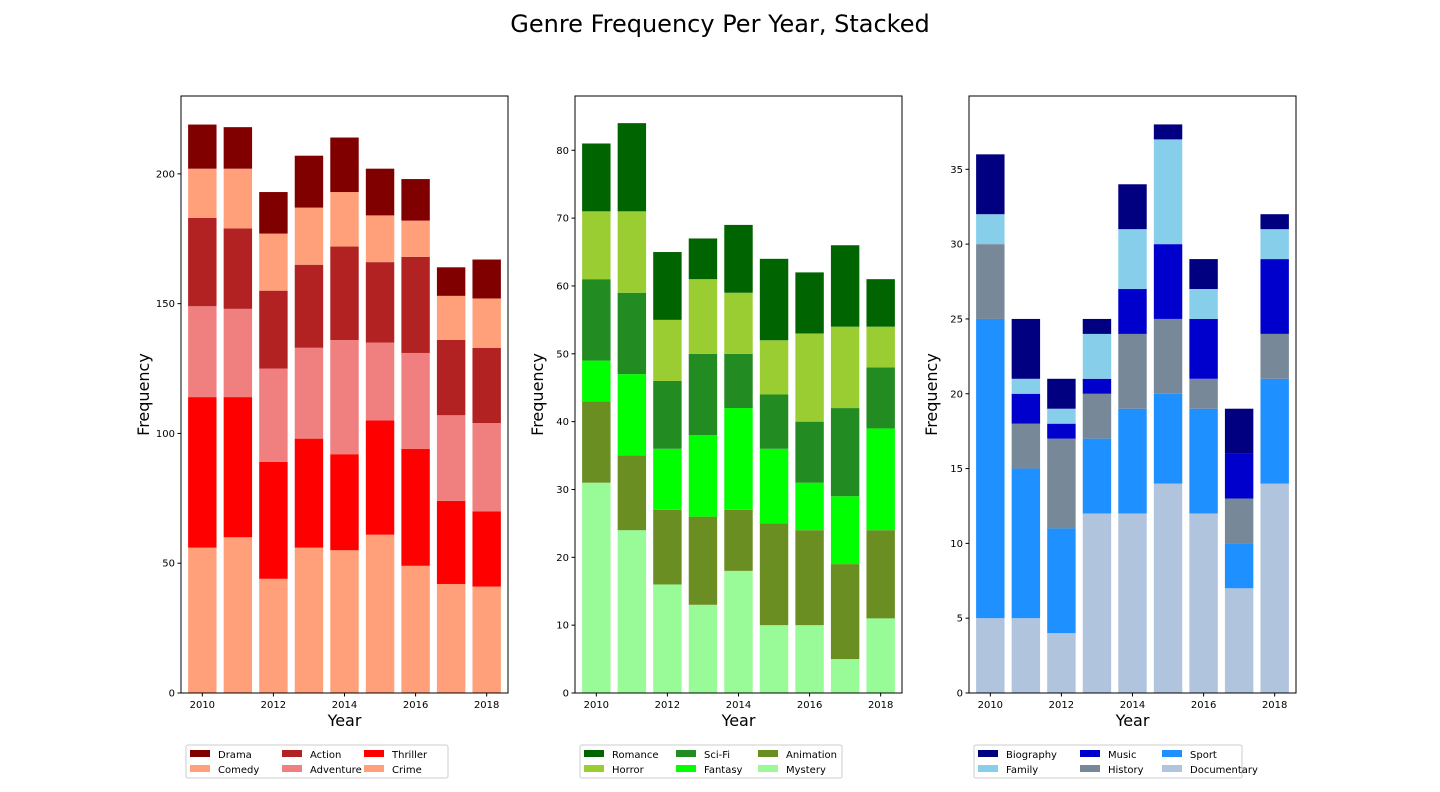 Image resolution: width=1440 pixels, height=792 pixels. I want to click on bar-drama-2012, so click(273, 213).